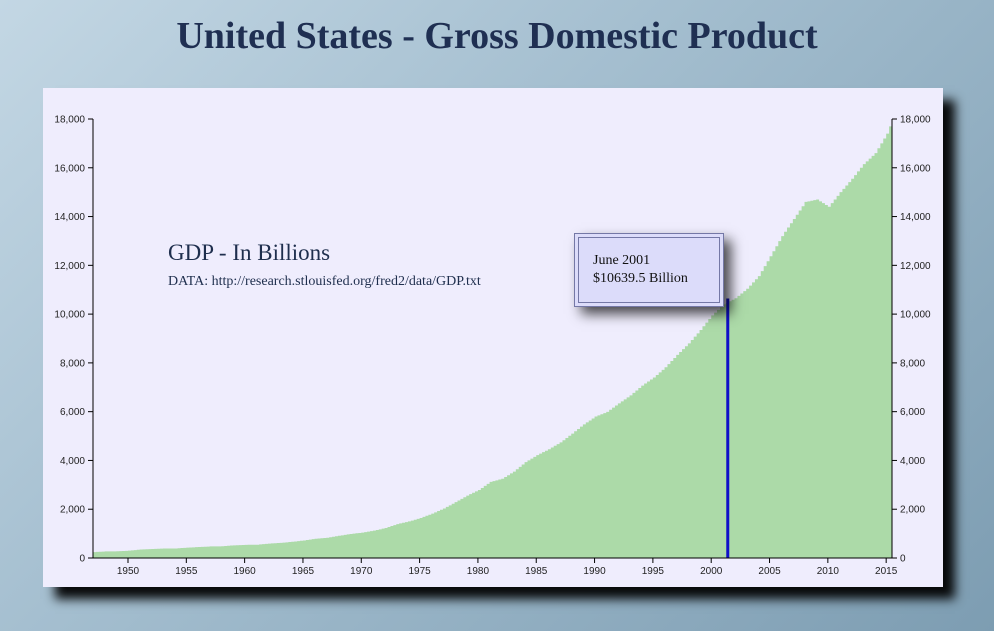  Describe the element at coordinates (419, 571) in the screenshot. I see `x-tick-label: 1975` at that location.